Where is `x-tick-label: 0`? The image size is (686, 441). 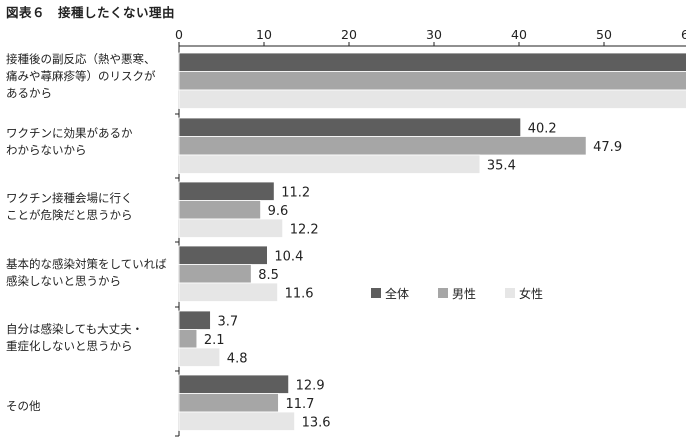 x-tick-label: 0 is located at coordinates (179, 34).